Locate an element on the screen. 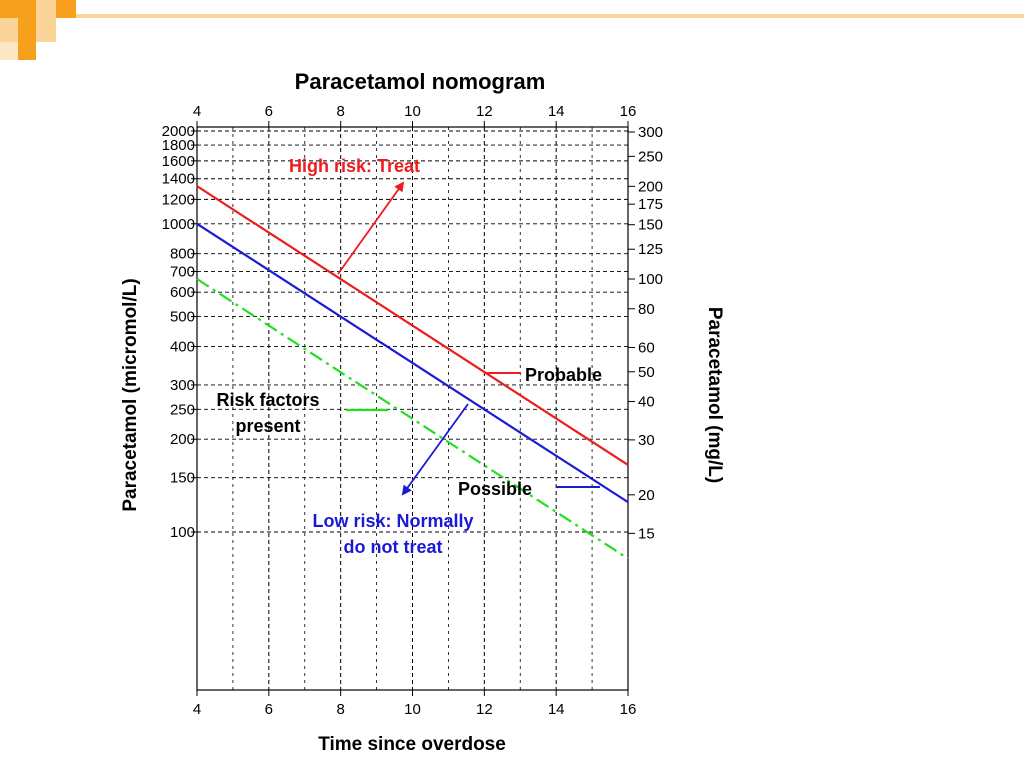  x-tick-label-top: 14 is located at coordinates (556, 111).